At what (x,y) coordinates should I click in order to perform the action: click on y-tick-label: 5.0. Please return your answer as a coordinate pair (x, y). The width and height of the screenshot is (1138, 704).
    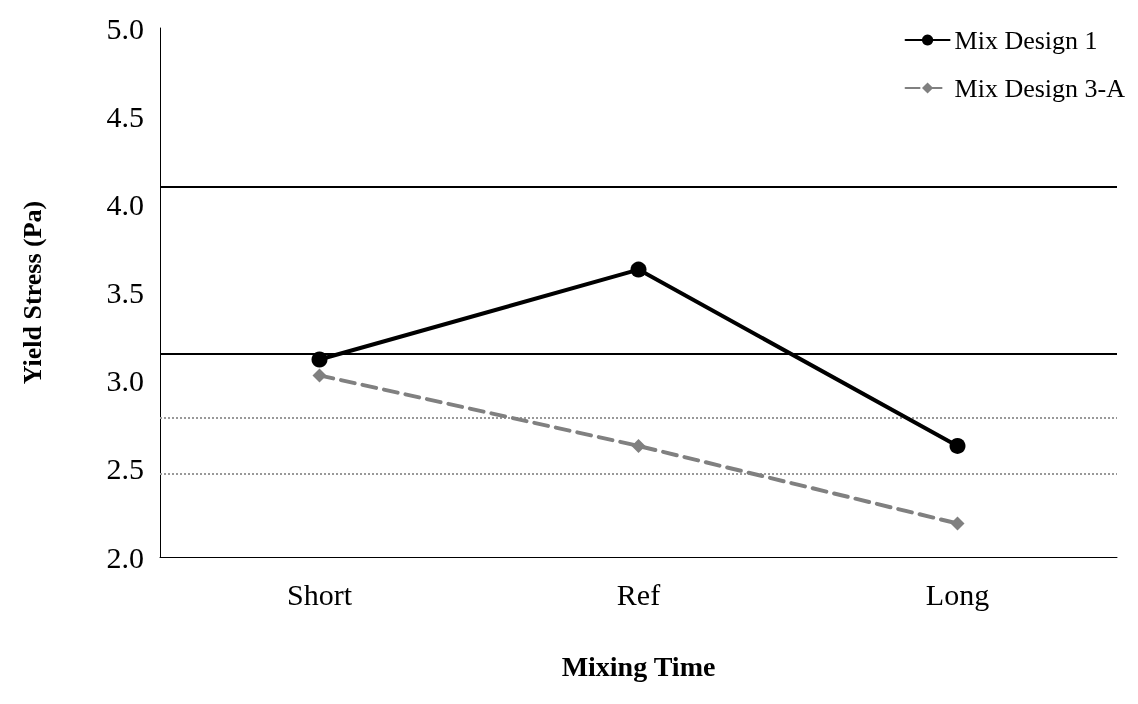
    Looking at the image, I should click on (125, 28).